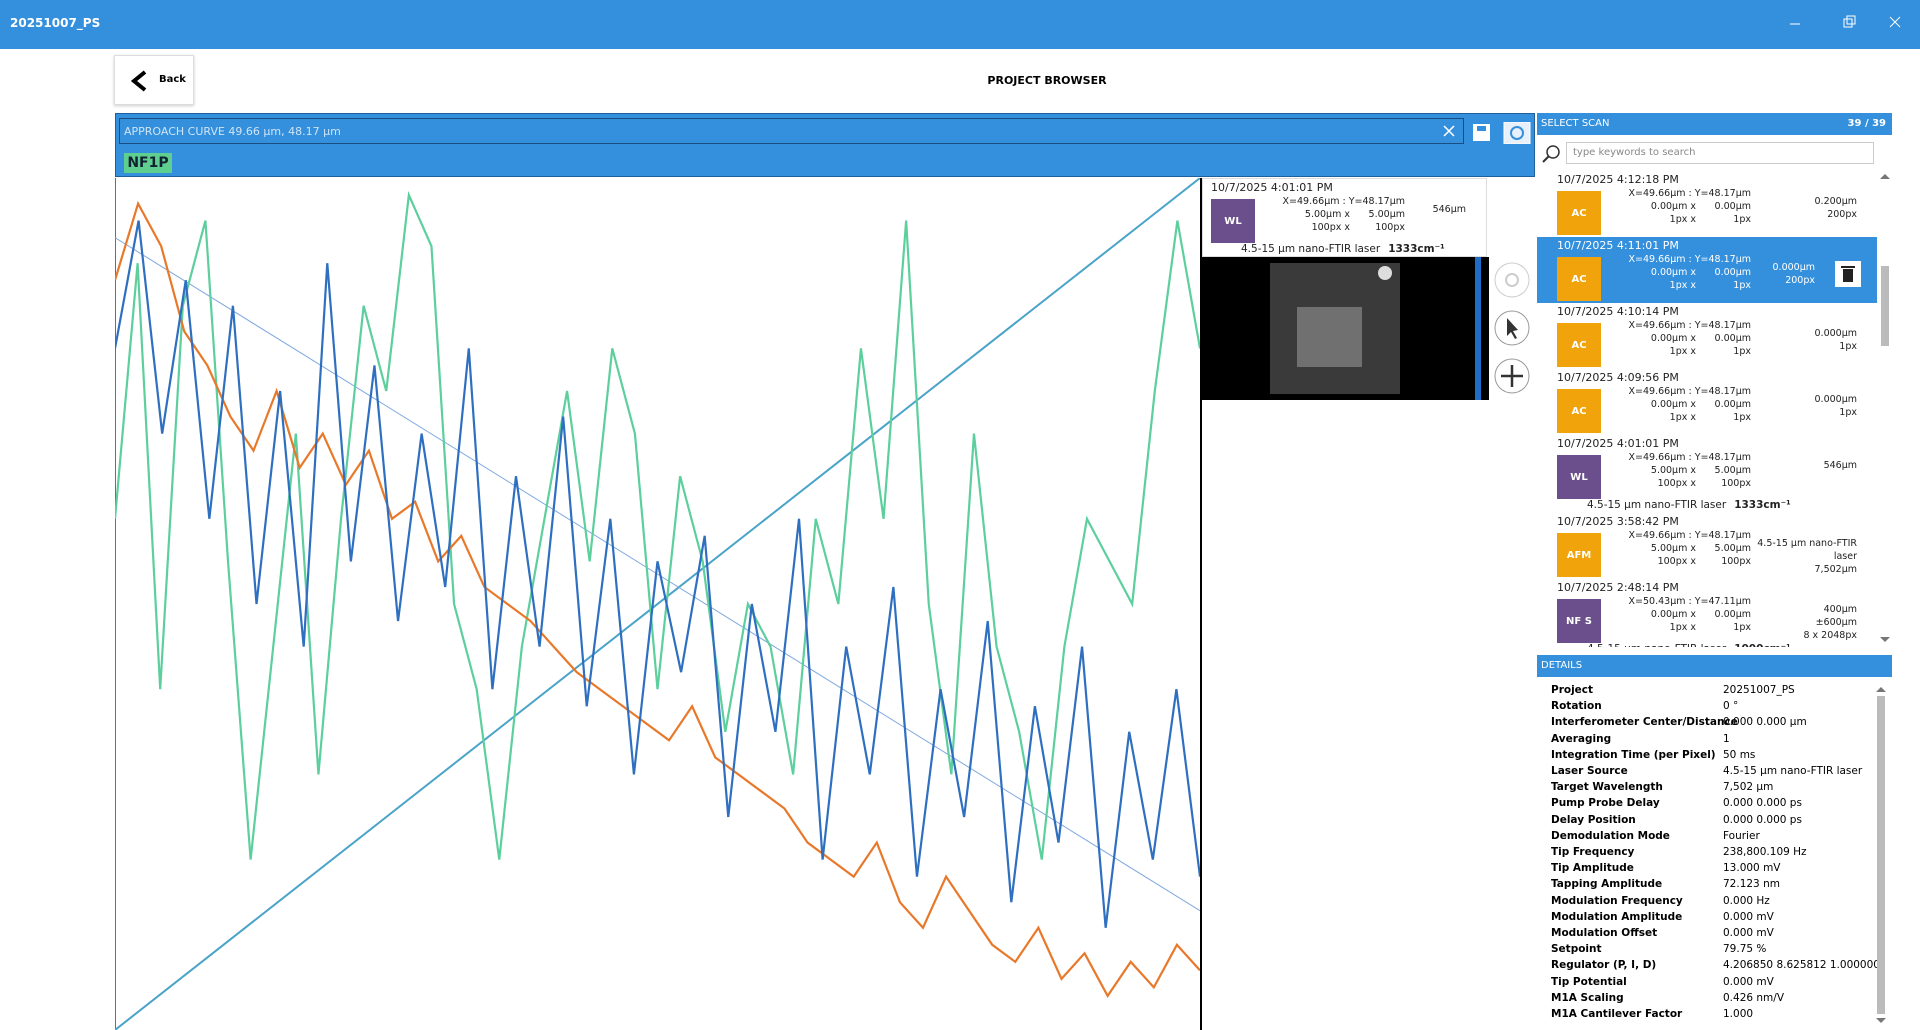 The width and height of the screenshot is (1920, 1030). I want to click on detail-label: M1A Cantilever Factor, so click(1617, 1014).